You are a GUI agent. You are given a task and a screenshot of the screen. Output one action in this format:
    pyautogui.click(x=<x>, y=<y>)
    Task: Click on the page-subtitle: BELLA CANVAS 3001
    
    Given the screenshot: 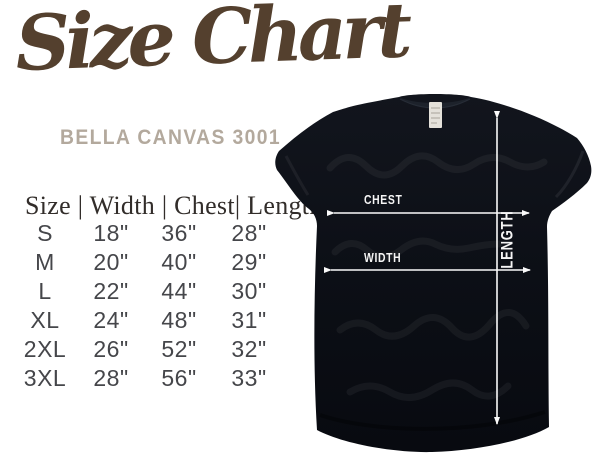 What is the action you would take?
    pyautogui.click(x=171, y=137)
    